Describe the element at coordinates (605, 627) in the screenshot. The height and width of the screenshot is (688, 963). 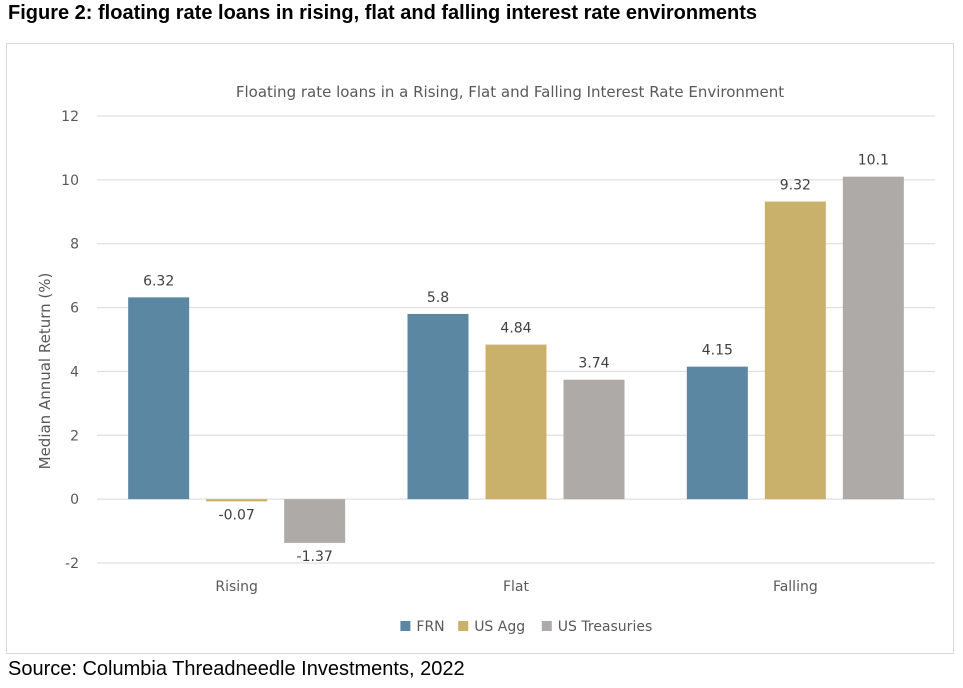
I see `legend-label: US Treasuries` at that location.